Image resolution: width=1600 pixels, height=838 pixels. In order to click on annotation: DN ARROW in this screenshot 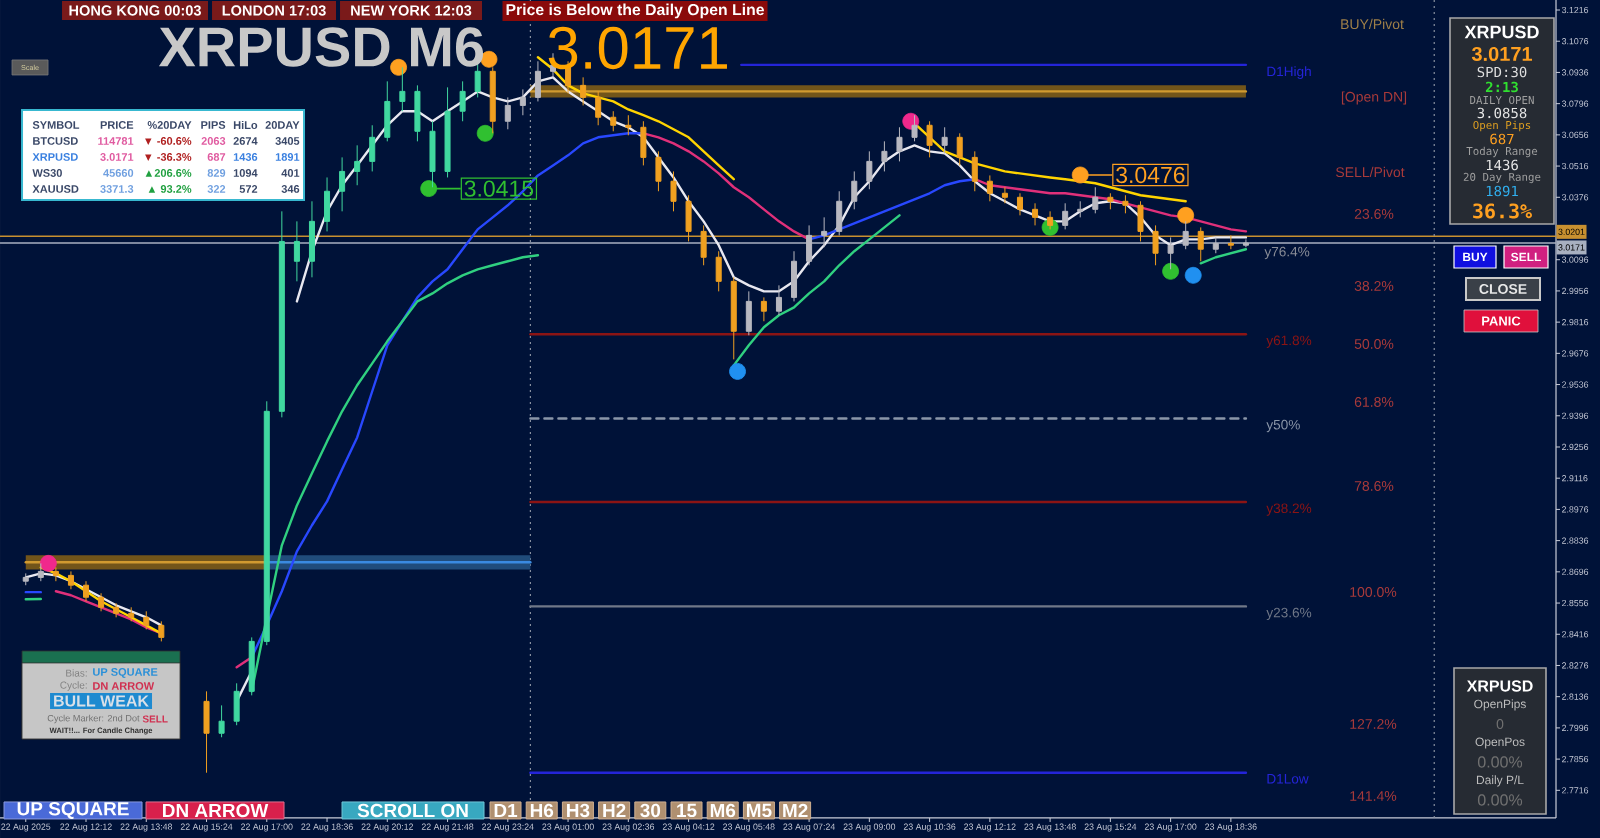, I will do `click(216, 810)`.